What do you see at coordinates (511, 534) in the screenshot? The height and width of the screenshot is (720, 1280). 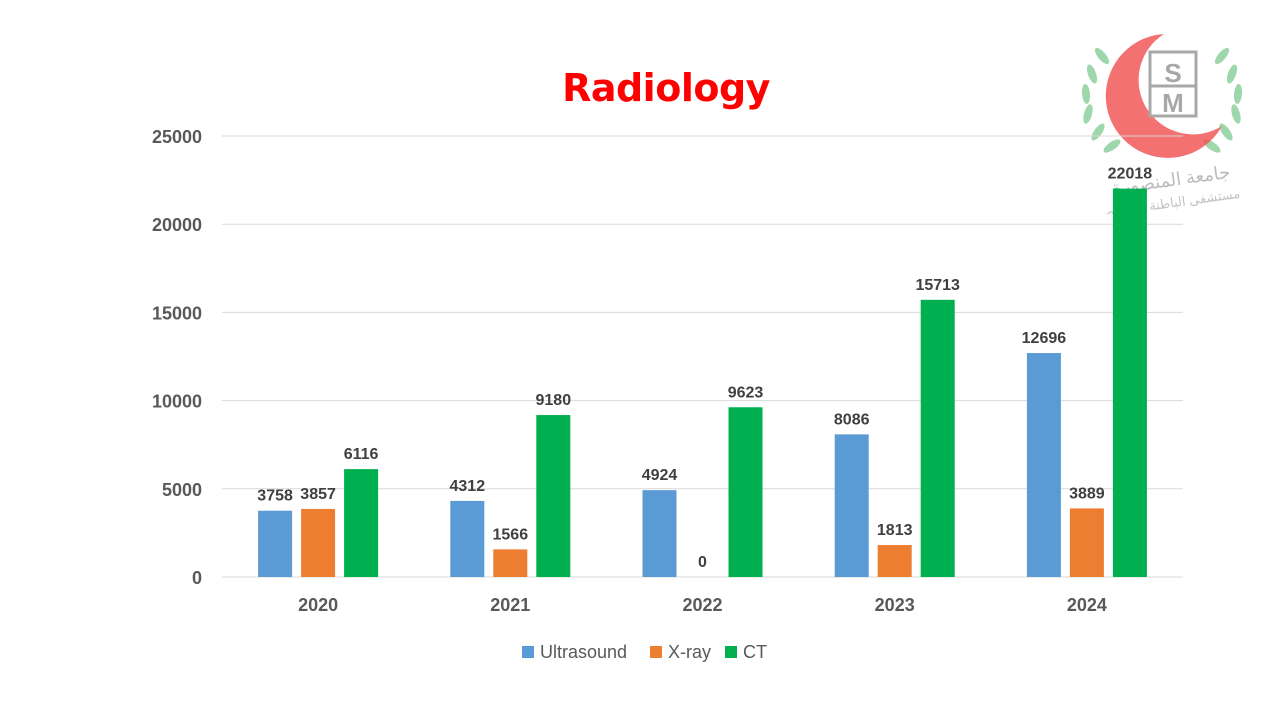 I see `data-label: 1566` at bounding box center [511, 534].